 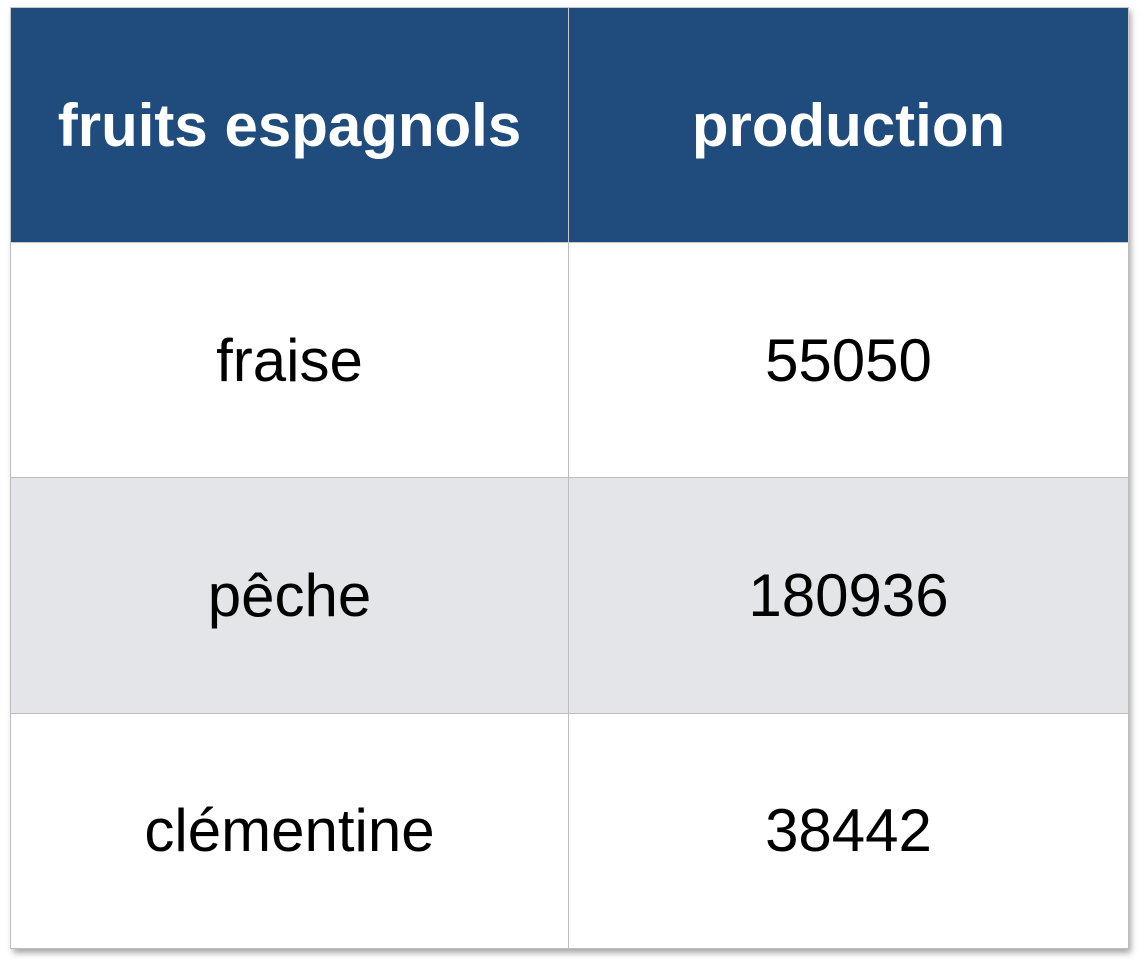 I want to click on cell-production: 180936, so click(x=848, y=595).